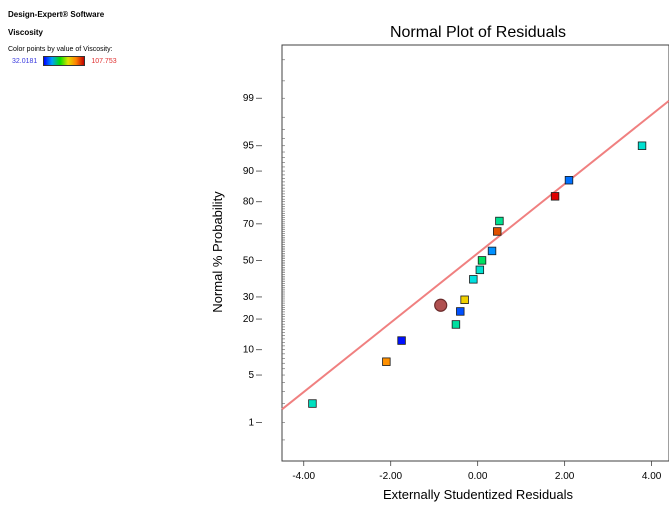 This screenshot has width=669, height=506. Describe the element at coordinates (249, 98) in the screenshot. I see `y-tick-label: 99` at that location.